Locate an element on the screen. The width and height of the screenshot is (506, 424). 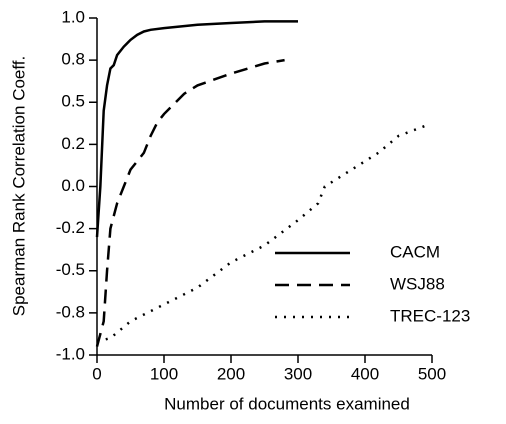
y-tick-label: 0.2 is located at coordinates (73, 143).